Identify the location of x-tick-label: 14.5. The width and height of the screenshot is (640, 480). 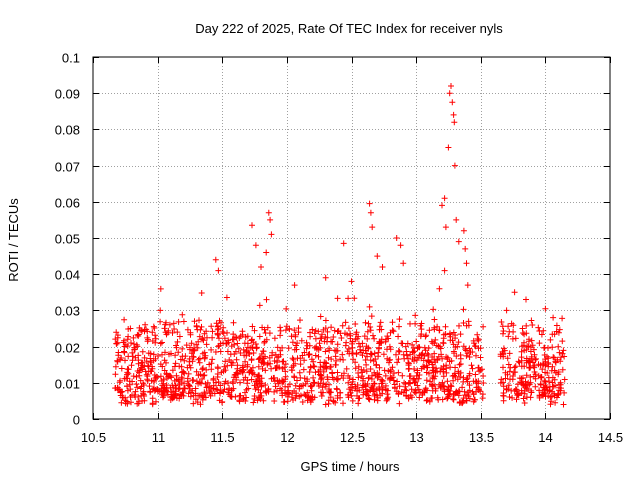
(610, 437).